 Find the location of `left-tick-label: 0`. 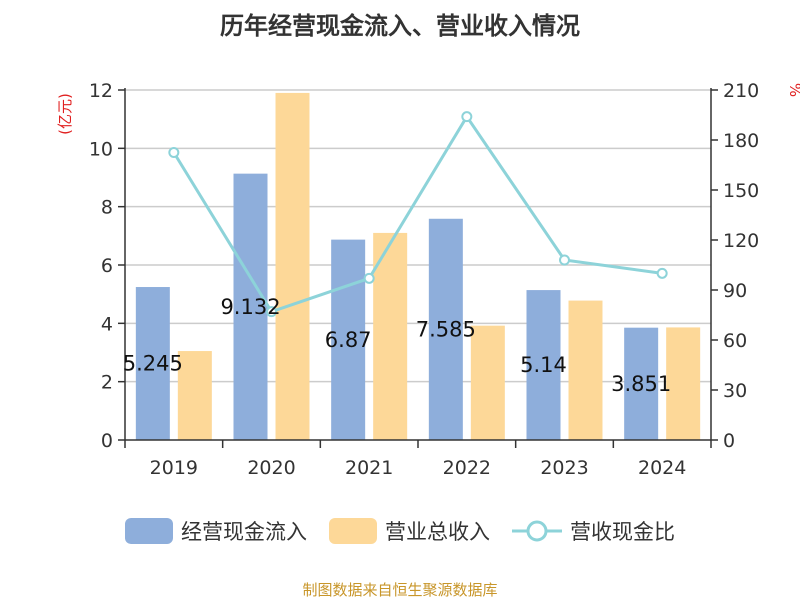

left-tick-label: 0 is located at coordinates (107, 441).